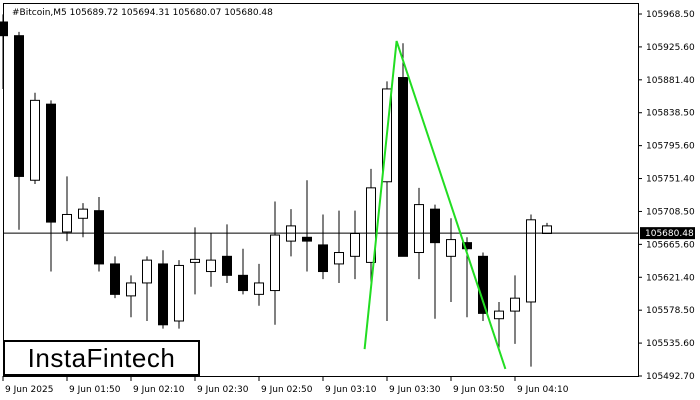 Image resolution: width=700 pixels, height=400 pixels. I want to click on time-tick-label: 9 Jun 03:30, so click(415, 390).